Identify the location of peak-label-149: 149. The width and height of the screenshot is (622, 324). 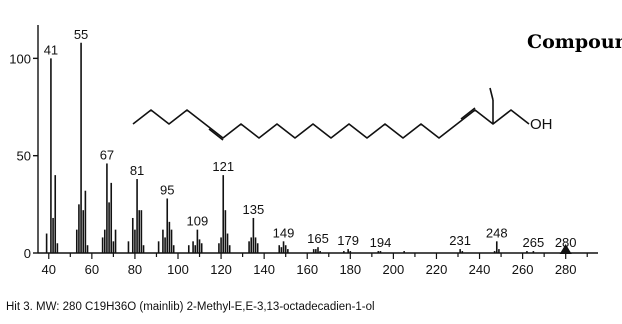
(284, 232).